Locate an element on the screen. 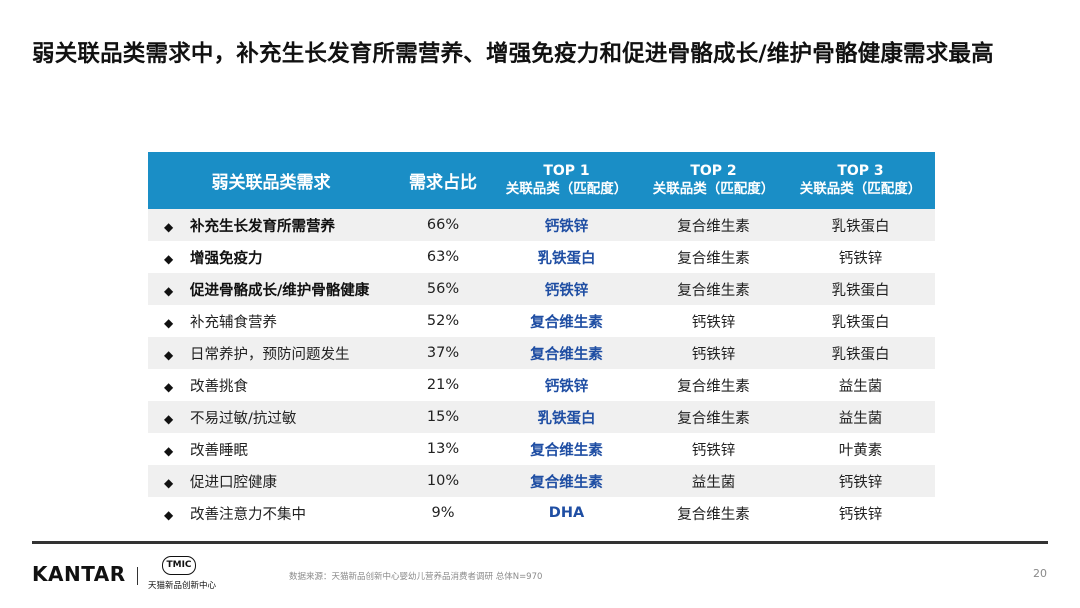 The image size is (1080, 608). need-label: 增强免疫力 is located at coordinates (226, 258).